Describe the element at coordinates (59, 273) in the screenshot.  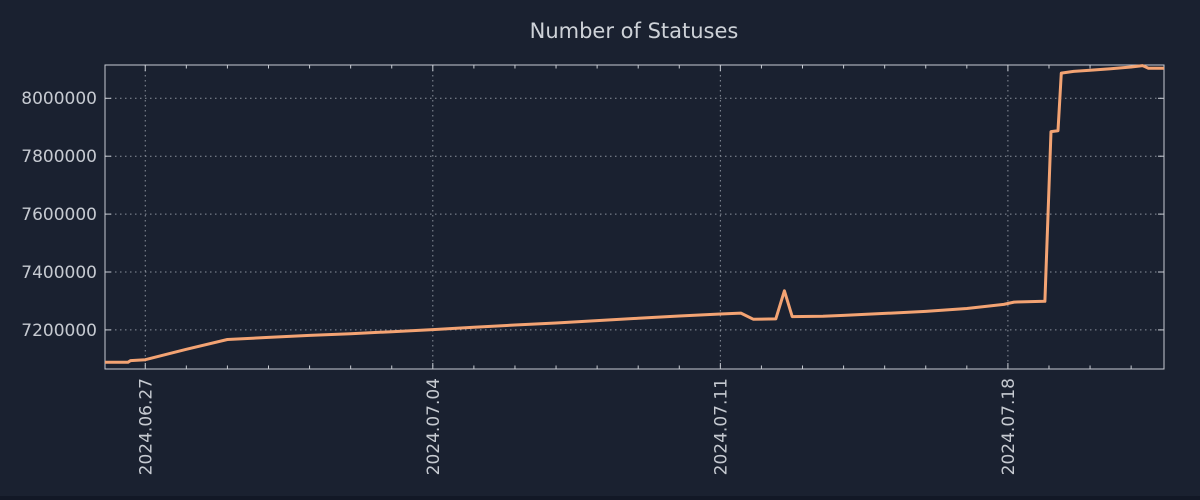
I see `y-tick-label: 7400000` at that location.